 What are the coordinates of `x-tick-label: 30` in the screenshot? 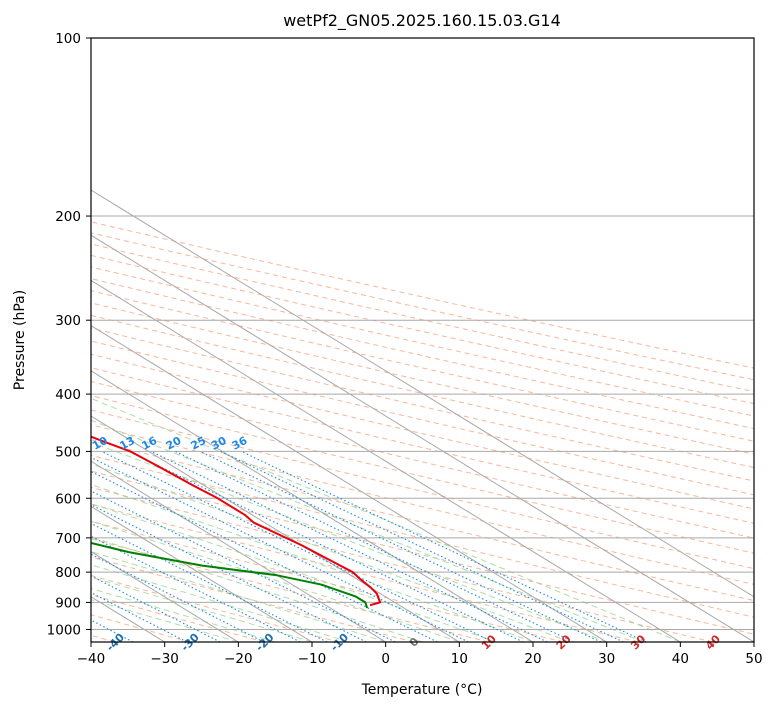 It's located at (606, 659).